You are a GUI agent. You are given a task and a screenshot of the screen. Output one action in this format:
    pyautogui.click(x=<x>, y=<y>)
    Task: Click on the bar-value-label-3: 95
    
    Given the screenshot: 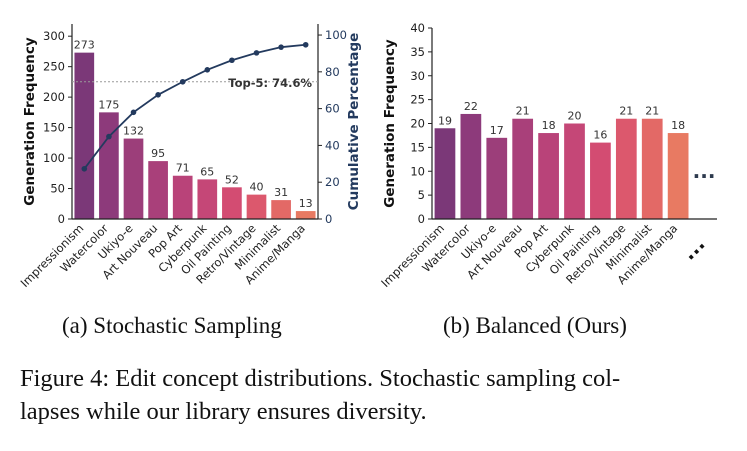 What is the action you would take?
    pyautogui.click(x=158, y=153)
    